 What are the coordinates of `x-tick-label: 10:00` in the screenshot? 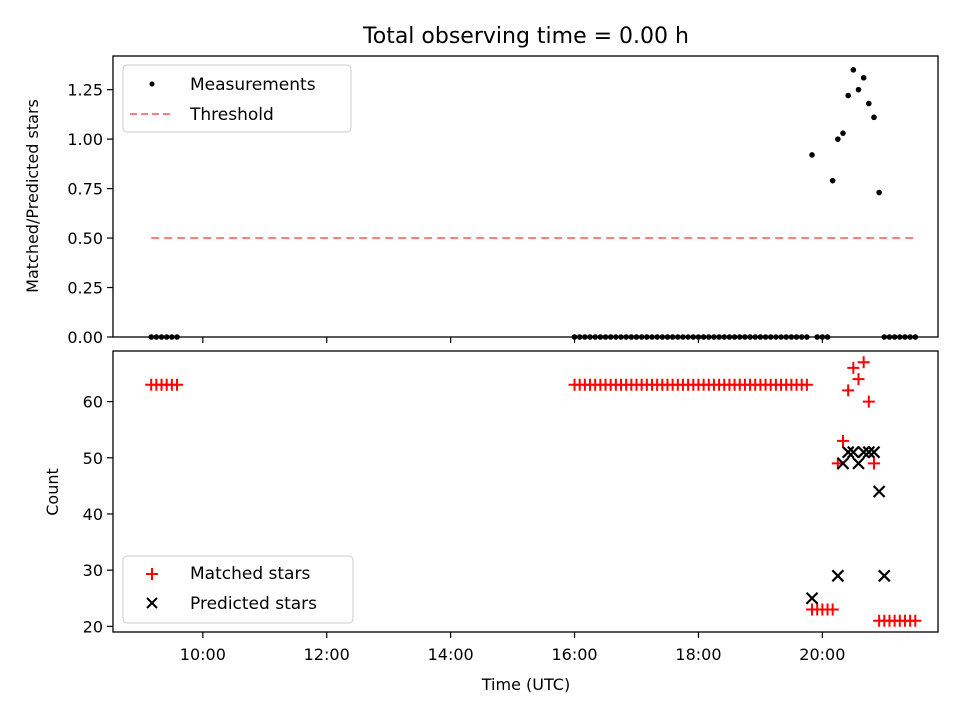 It's located at (203, 654).